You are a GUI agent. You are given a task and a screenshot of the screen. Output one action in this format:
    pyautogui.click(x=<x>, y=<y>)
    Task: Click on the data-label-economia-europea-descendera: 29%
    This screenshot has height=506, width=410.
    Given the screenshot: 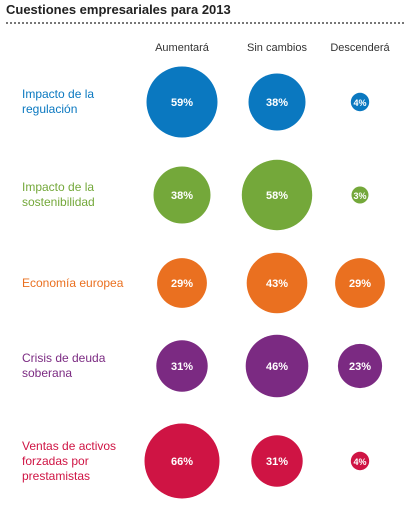 What is the action you would take?
    pyautogui.click(x=360, y=284)
    